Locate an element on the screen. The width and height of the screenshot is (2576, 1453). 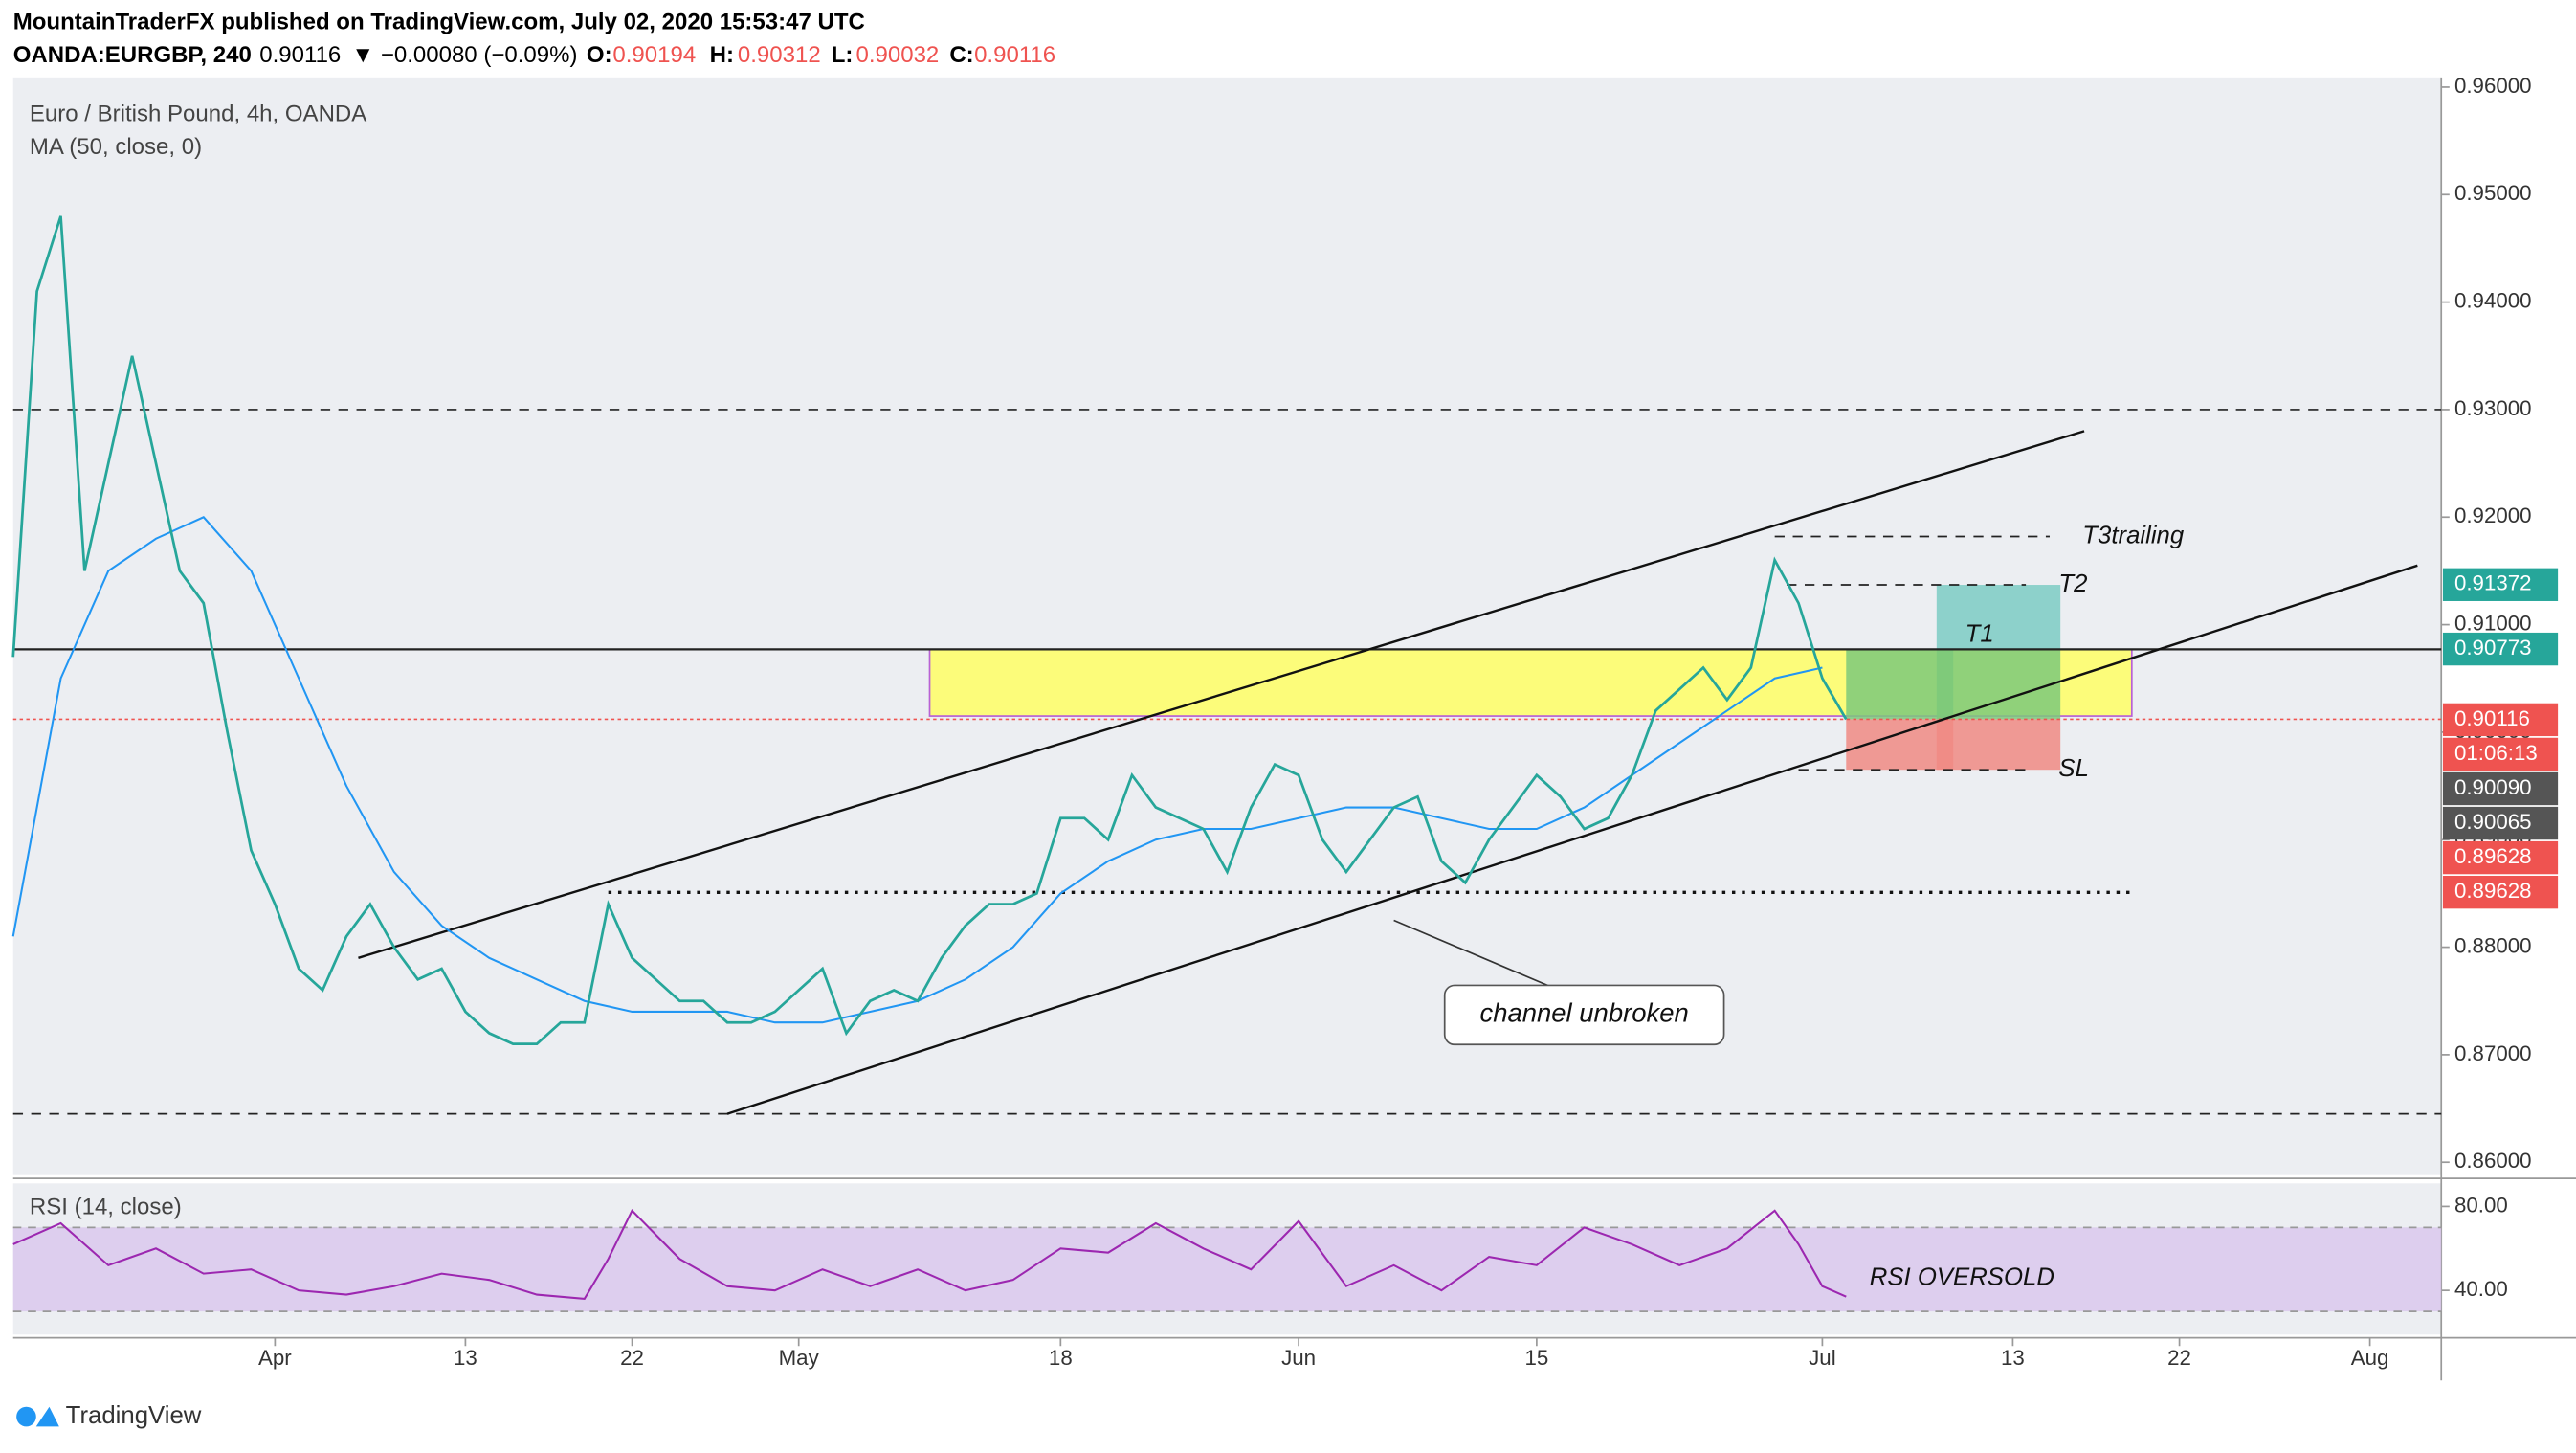
x-tick-label: 15 is located at coordinates (1536, 1358).